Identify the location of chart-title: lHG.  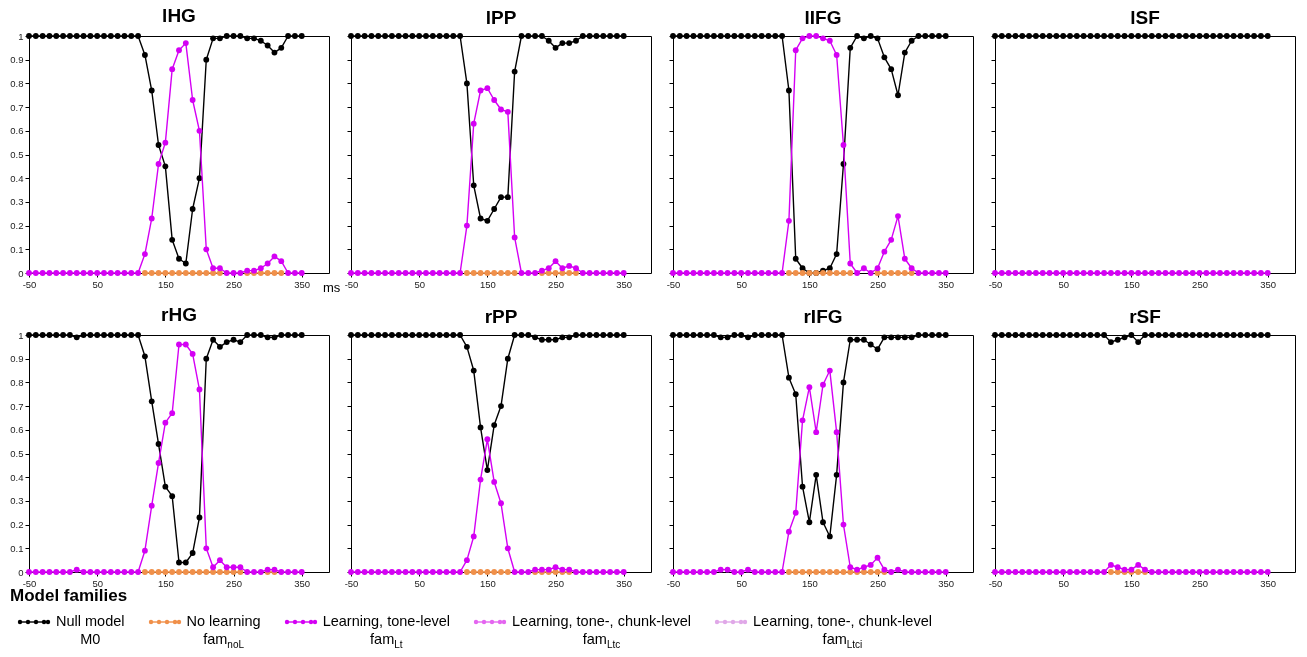
(179, 15).